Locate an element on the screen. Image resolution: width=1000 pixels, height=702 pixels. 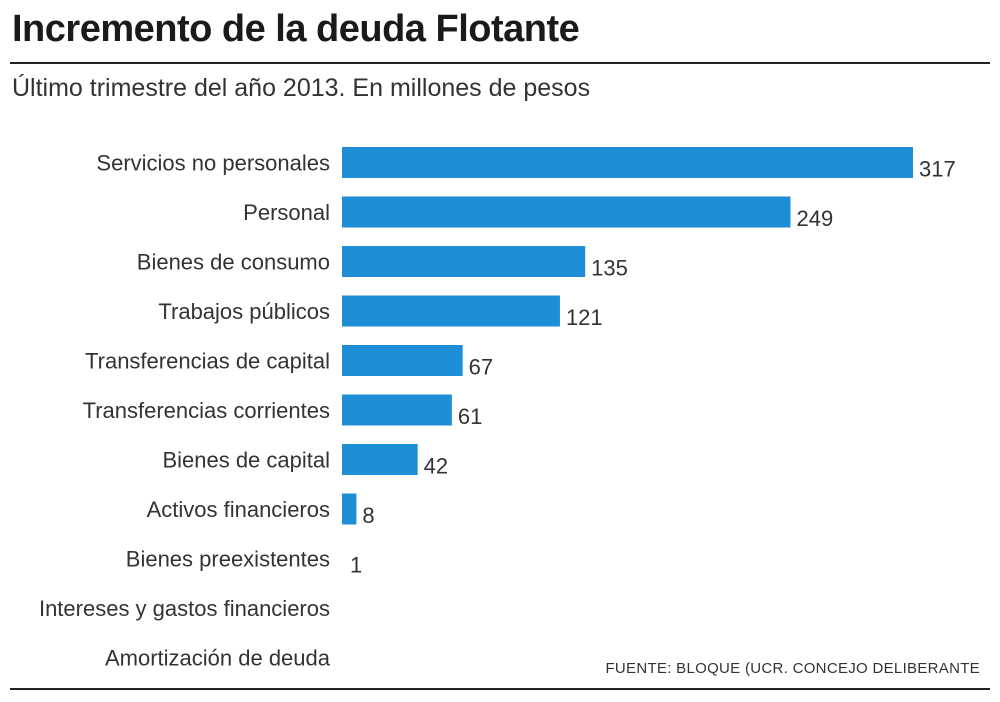
value-label: 135 is located at coordinates (609, 268).